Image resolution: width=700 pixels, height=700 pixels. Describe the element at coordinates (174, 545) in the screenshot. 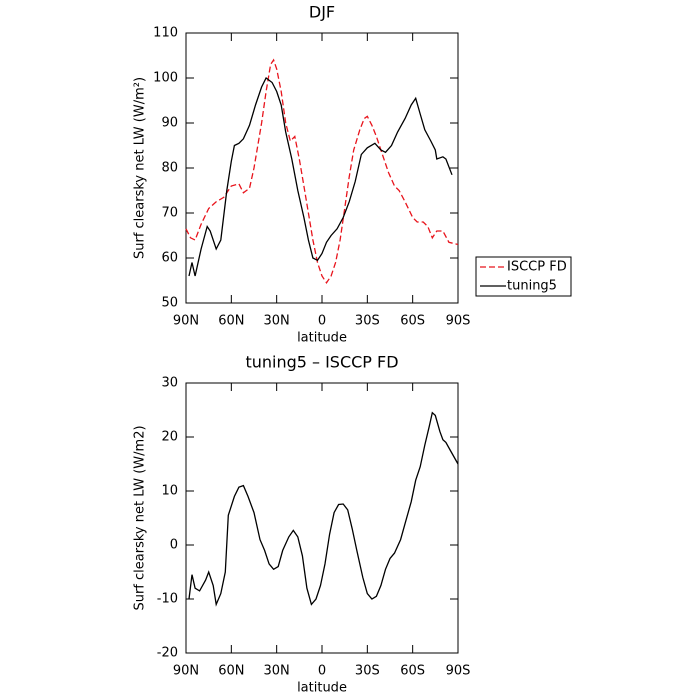

I see `y-tick-label: 0` at that location.